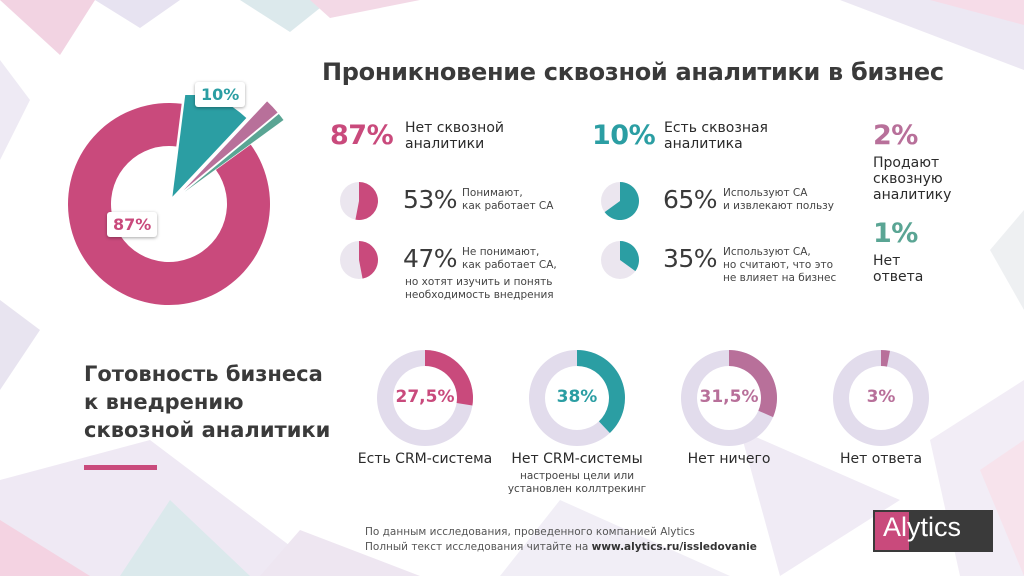 This screenshot has height=576, width=1024. Describe the element at coordinates (690, 258) in the screenshot. I see `pct-use-no-effect: 35%` at that location.